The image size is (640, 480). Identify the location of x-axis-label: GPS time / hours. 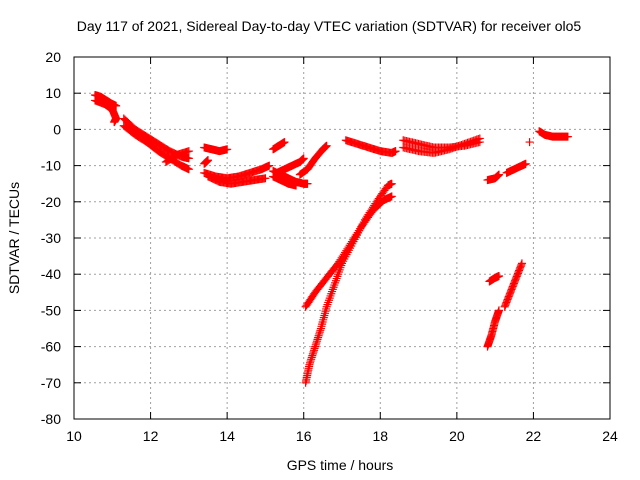
(340, 465).